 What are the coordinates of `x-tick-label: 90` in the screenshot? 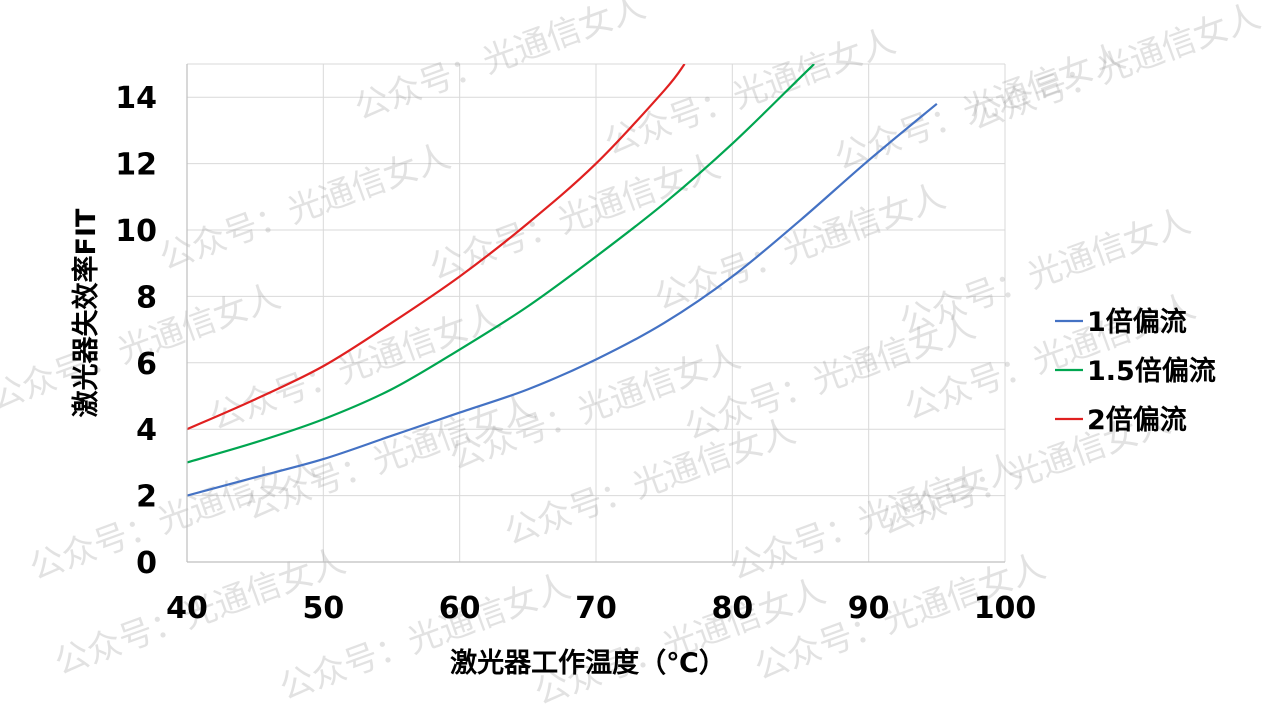 It's located at (869, 608).